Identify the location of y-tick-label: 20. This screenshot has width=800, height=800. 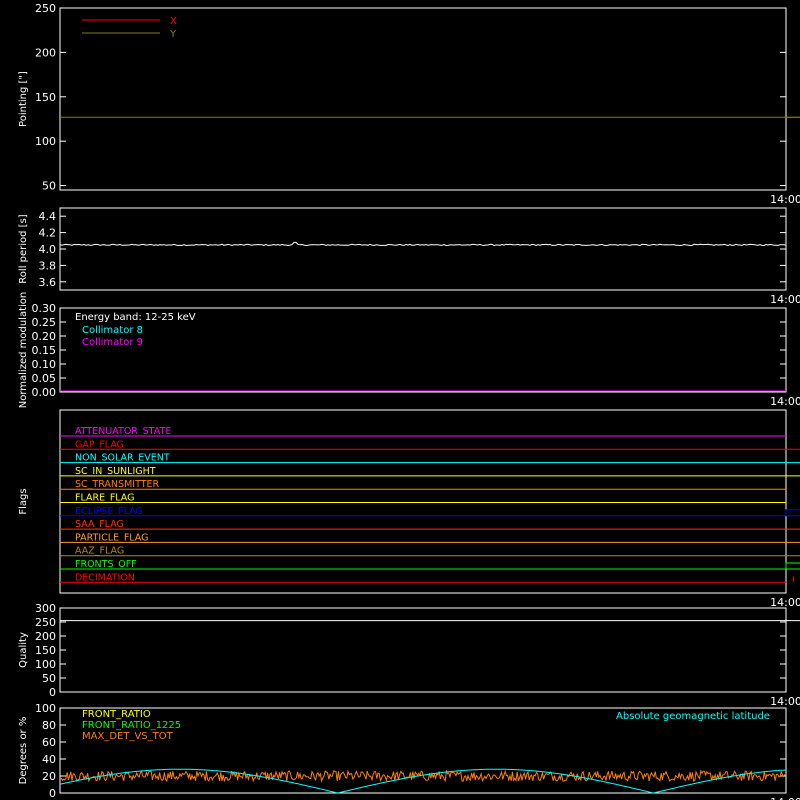
(49, 776).